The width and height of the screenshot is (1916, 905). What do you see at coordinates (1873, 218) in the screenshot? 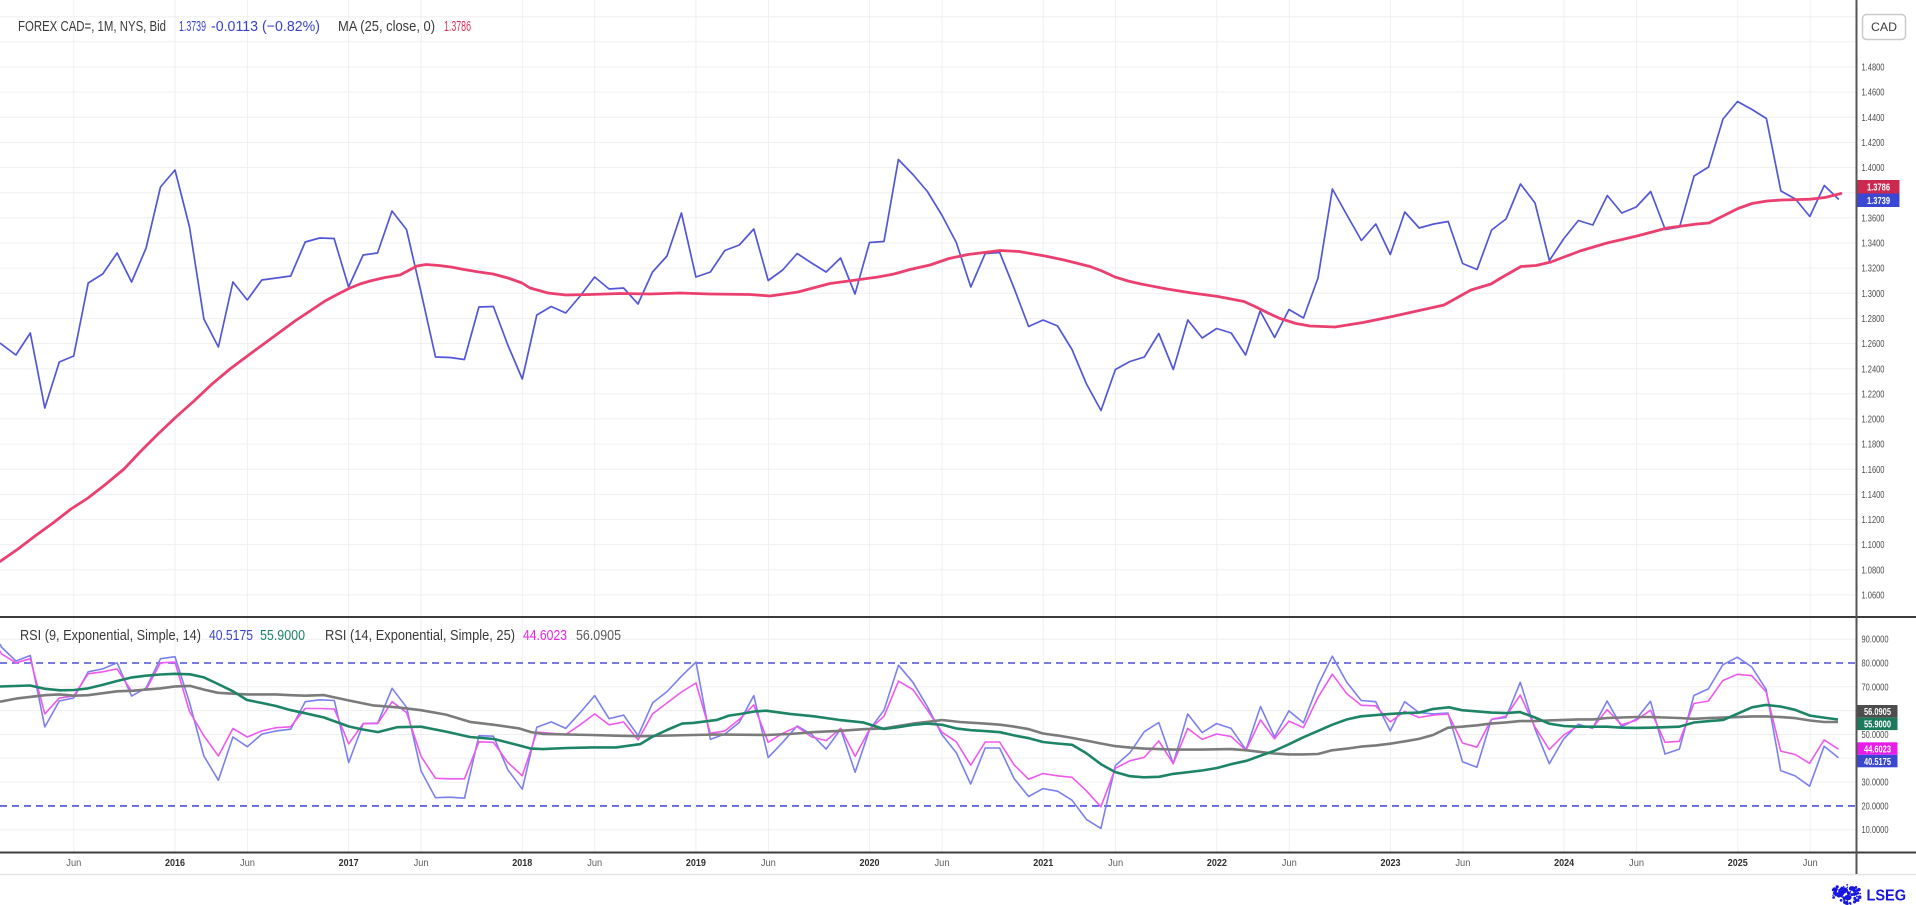
I see `svg-text: 1.3600` at bounding box center [1873, 218].